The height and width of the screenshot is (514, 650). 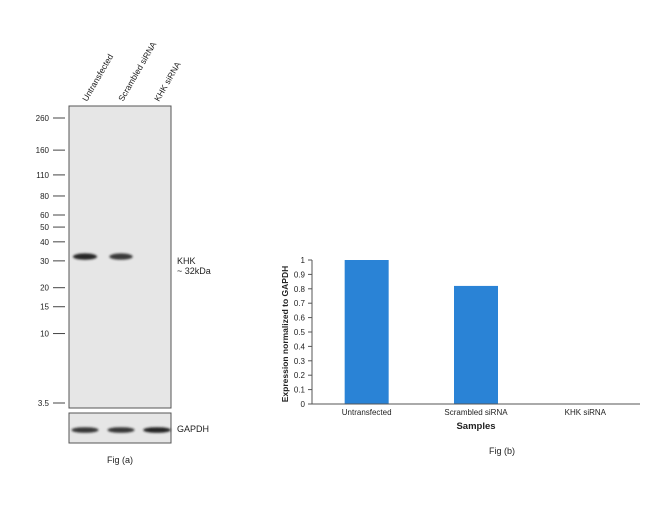 What do you see at coordinates (300, 318) in the screenshot?
I see `y-tick-label: 0.6` at bounding box center [300, 318].